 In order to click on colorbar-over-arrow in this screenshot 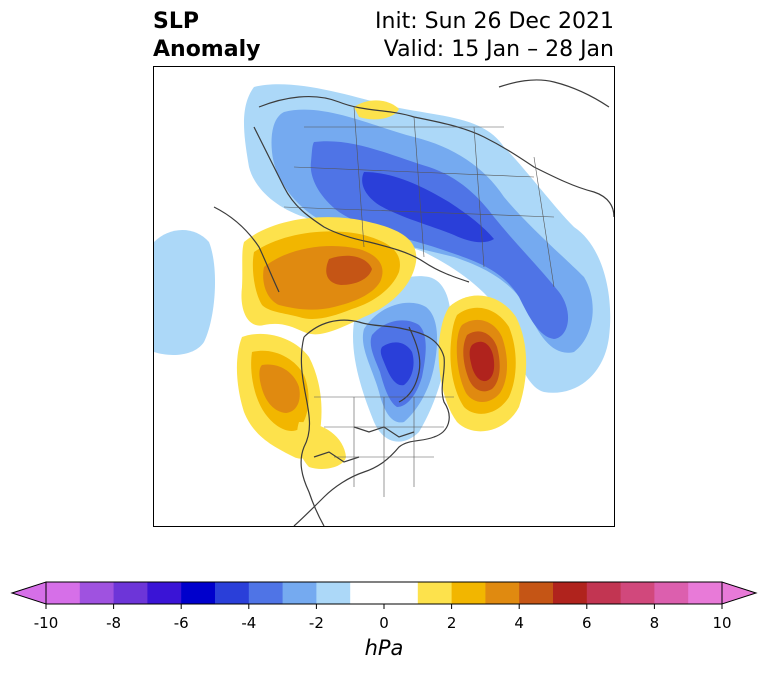, I will do `click(739, 593)`.